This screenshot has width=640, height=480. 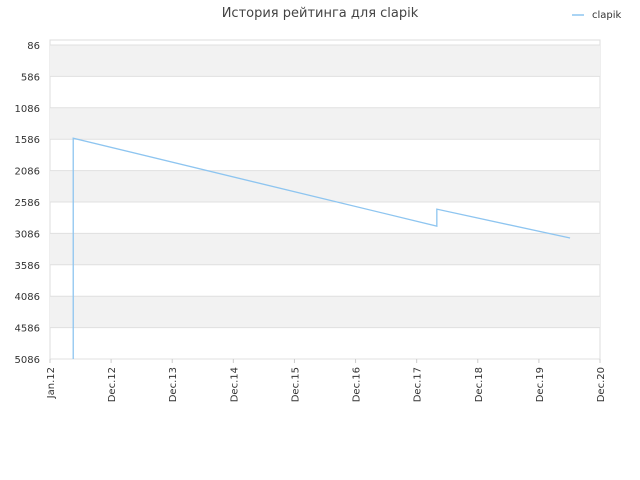 I want to click on x-tick-label: Dec.12, so click(x=112, y=384).